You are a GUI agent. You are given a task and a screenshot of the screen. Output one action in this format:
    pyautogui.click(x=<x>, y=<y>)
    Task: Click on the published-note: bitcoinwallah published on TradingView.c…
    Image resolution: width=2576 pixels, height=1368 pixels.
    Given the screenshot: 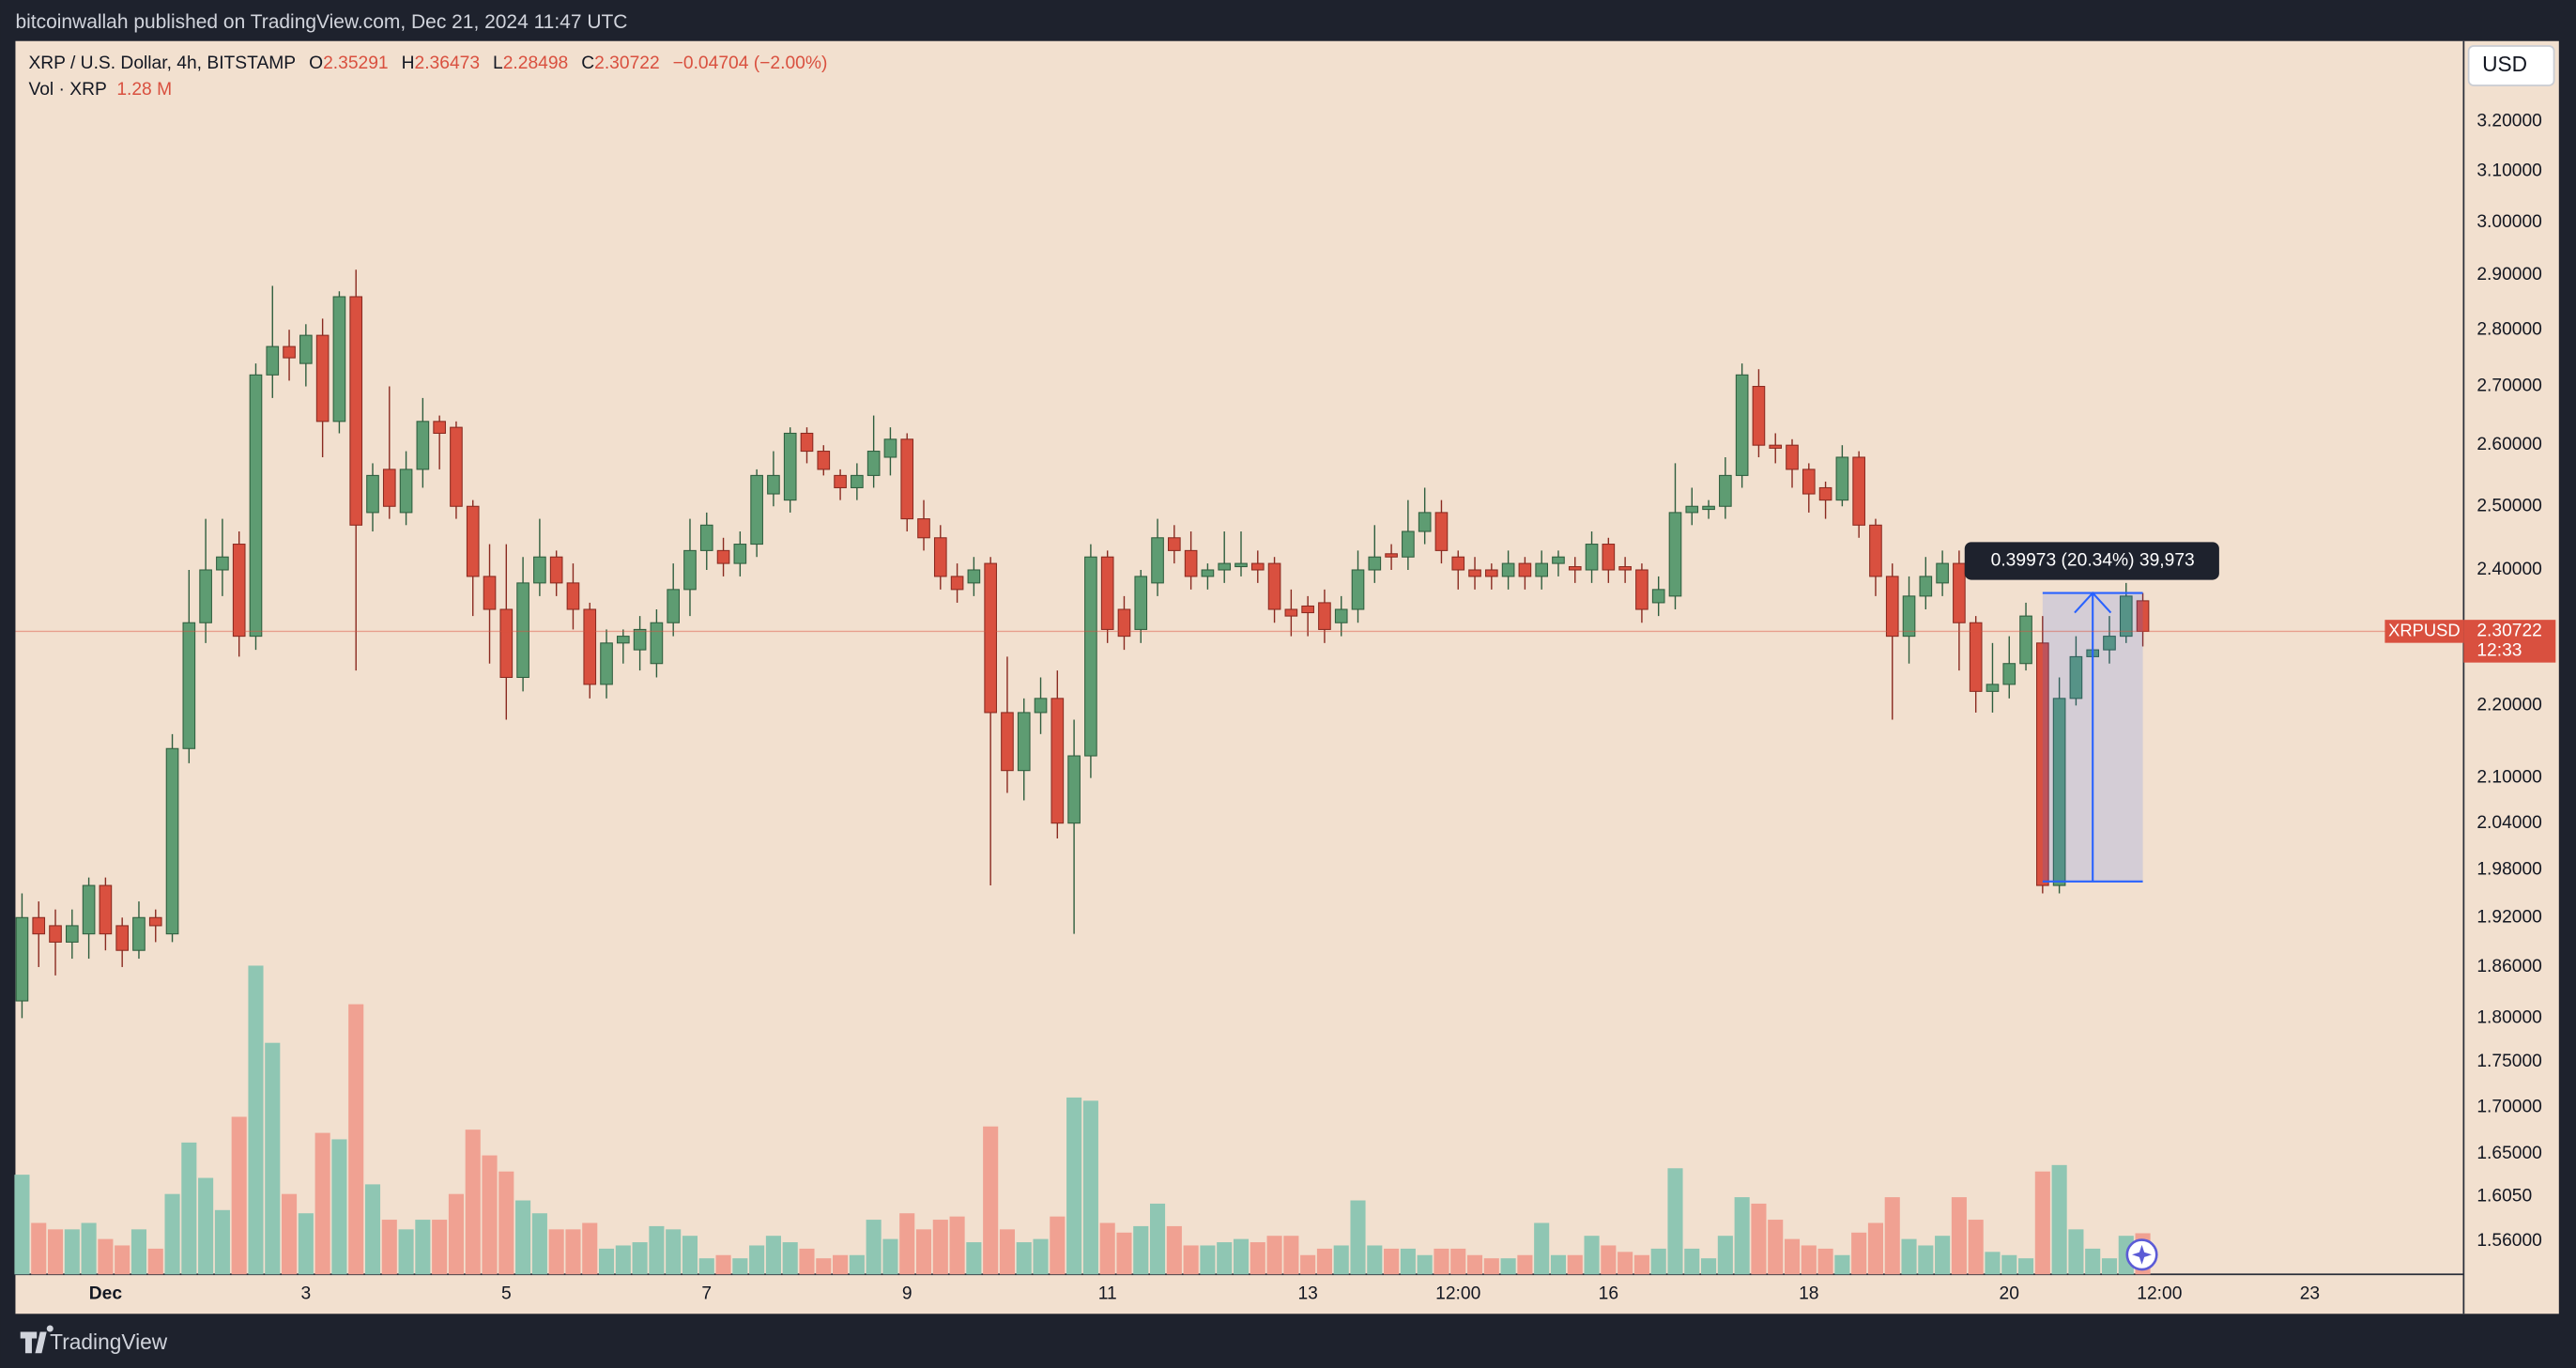 What is the action you would take?
    pyautogui.click(x=321, y=22)
    